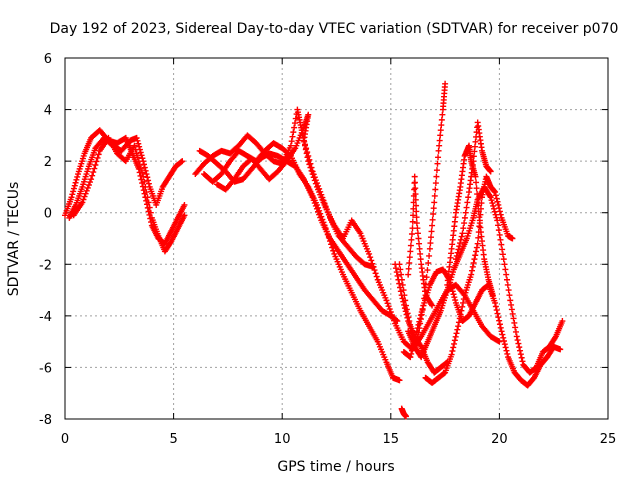 This screenshot has width=640, height=480. I want to click on x-tick-label: 5, so click(173, 439).